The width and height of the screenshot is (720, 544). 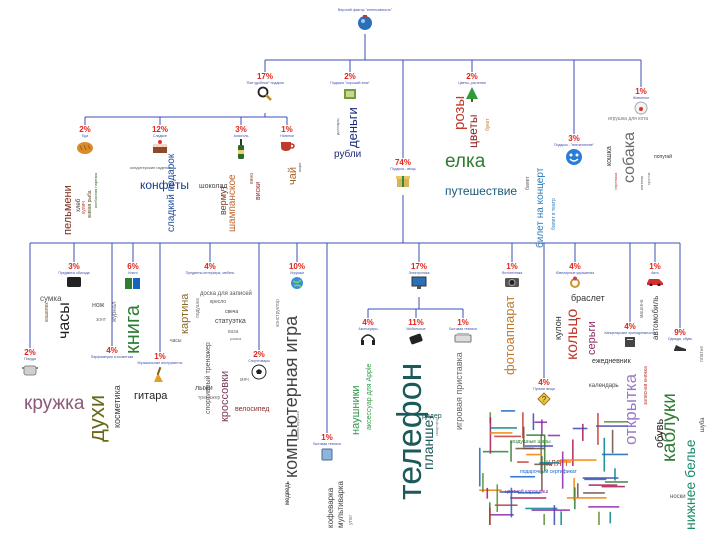 What do you see at coordinates (544, 389) in the screenshot?
I see `caption-other: Прочие вещи` at bounding box center [544, 389].